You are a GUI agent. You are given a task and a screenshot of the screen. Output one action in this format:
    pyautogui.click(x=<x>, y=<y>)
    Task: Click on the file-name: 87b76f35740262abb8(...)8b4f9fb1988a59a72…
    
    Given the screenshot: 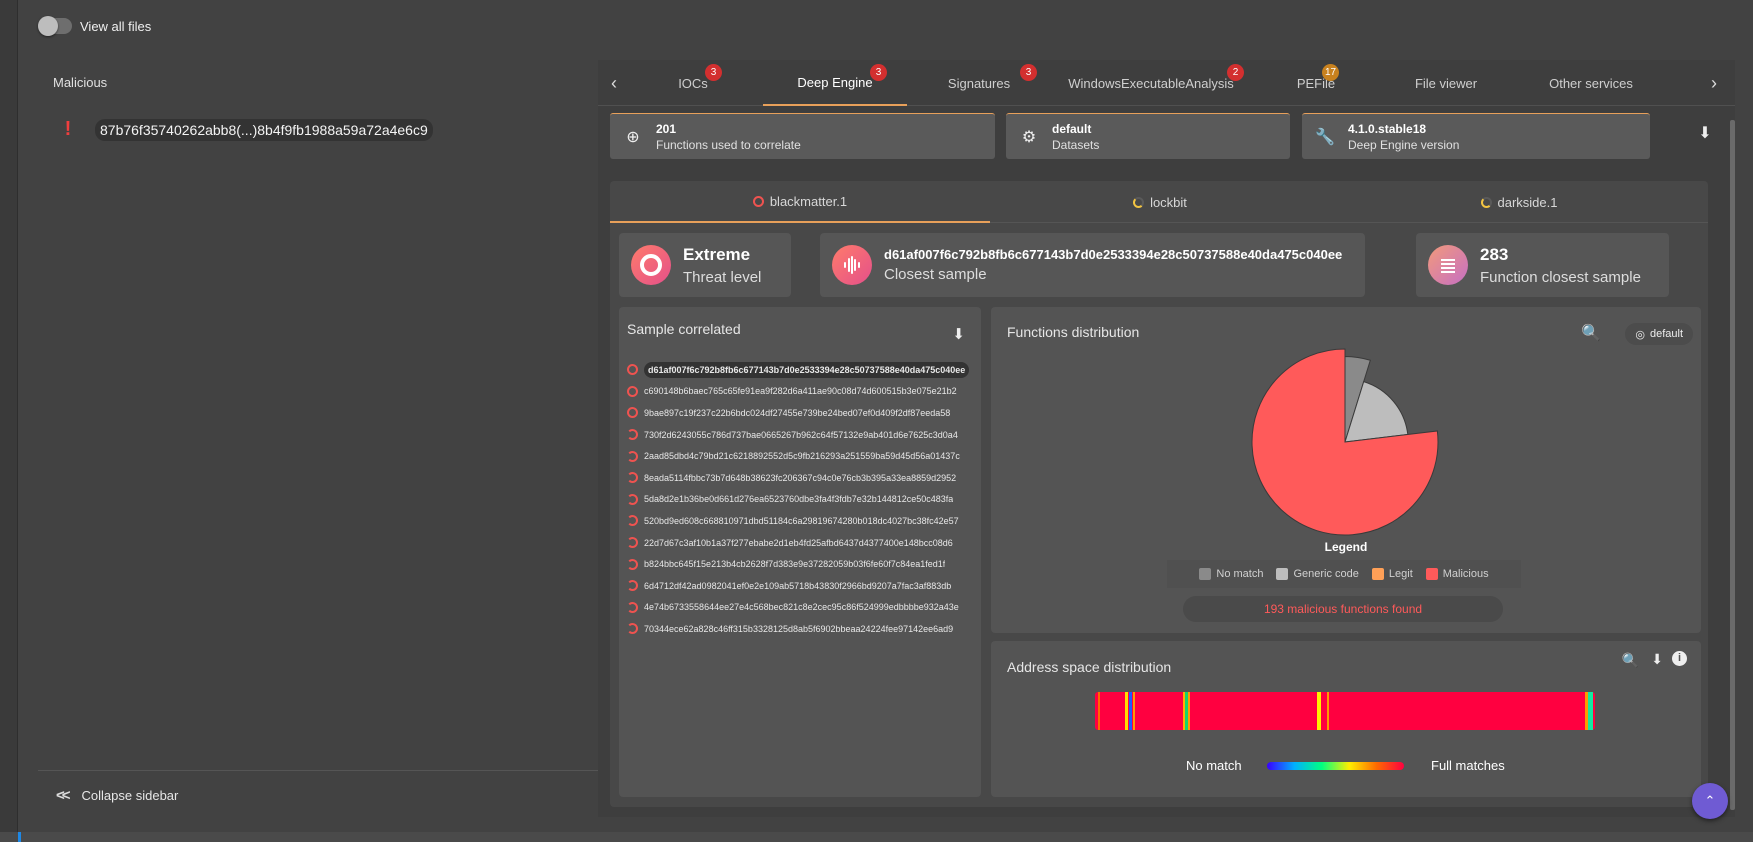 What is the action you would take?
    pyautogui.click(x=264, y=129)
    